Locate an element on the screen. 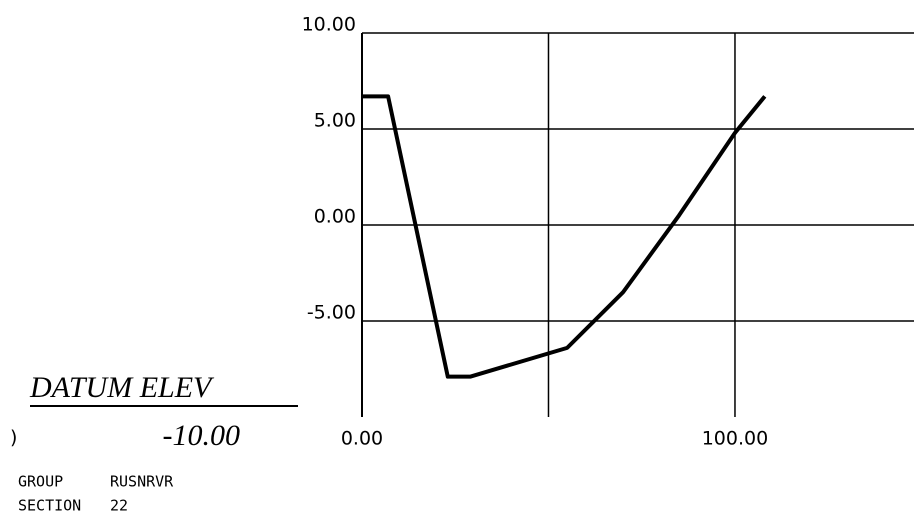 The width and height of the screenshot is (914, 527). y-tick-label: 5.00 is located at coordinates (335, 121).